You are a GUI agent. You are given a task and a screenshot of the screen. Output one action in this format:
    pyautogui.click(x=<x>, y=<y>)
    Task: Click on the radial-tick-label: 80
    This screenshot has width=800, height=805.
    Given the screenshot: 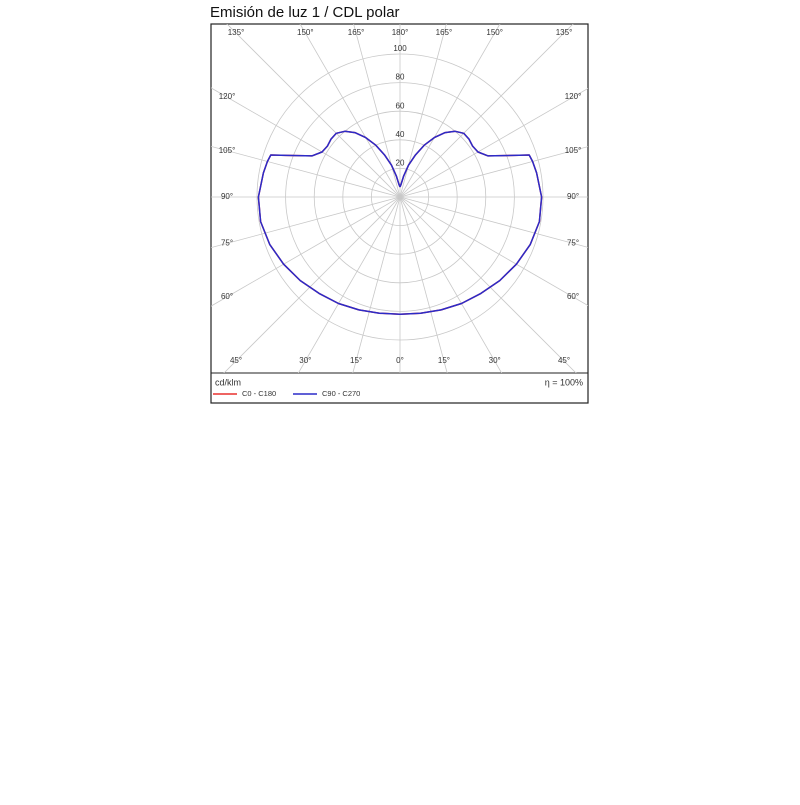 What is the action you would take?
    pyautogui.click(x=400, y=77)
    